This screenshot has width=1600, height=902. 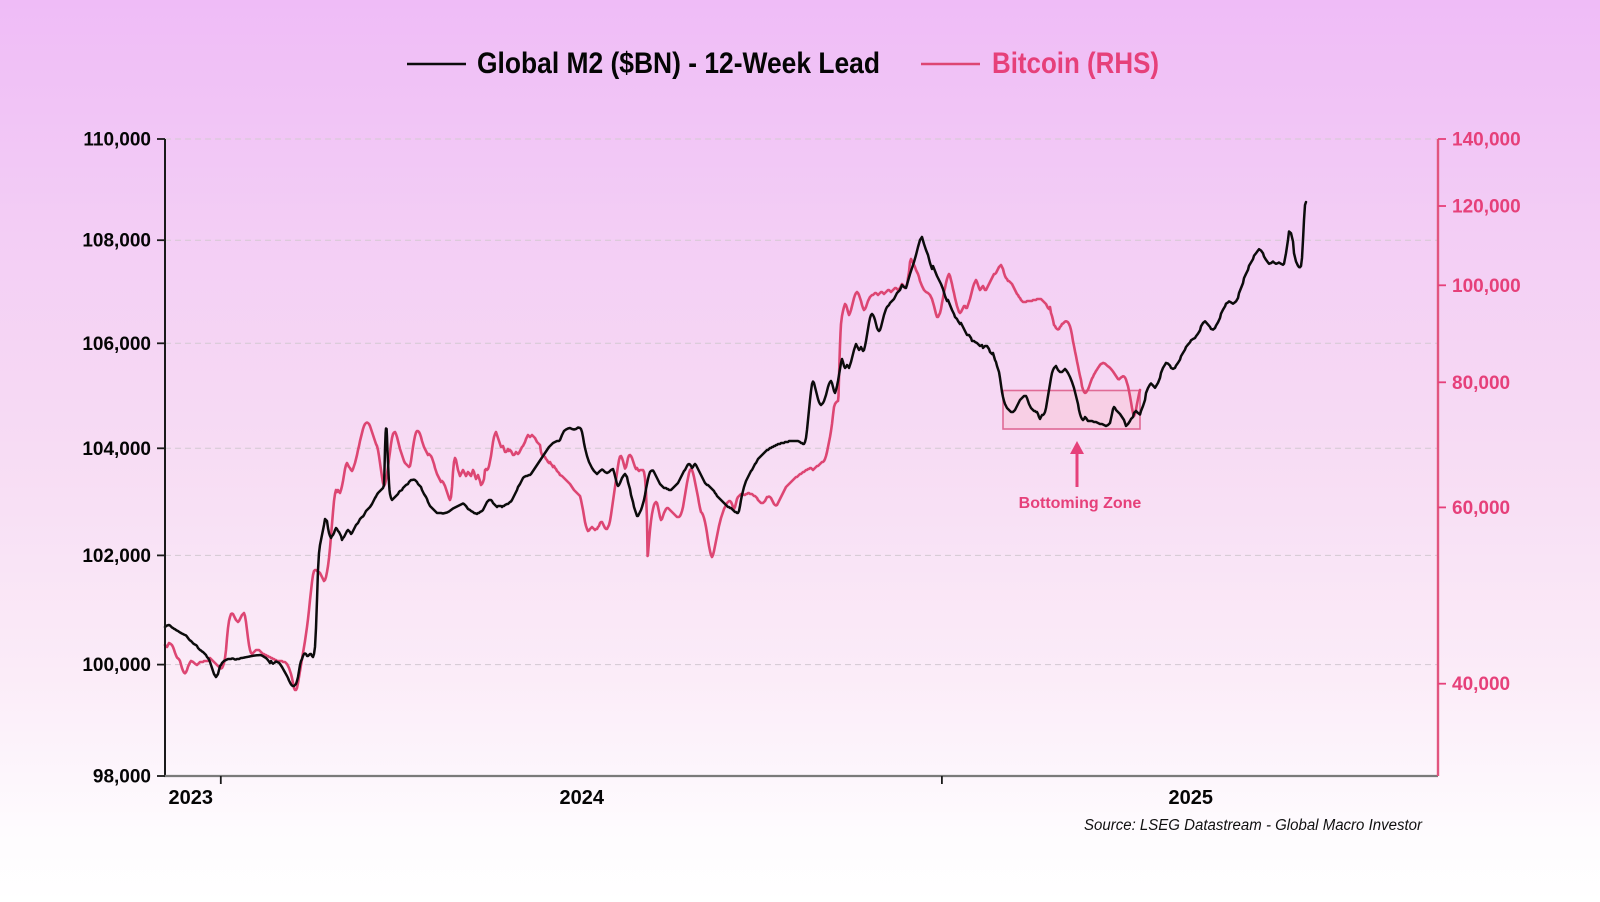 What do you see at coordinates (1080, 503) in the screenshot?
I see `svg-text: Bottoming Zone` at bounding box center [1080, 503].